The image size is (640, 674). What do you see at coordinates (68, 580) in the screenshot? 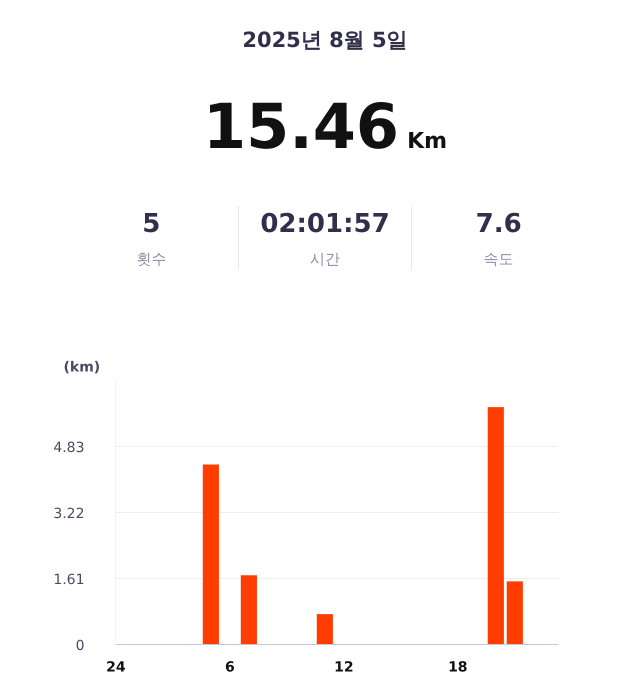
I see `y-tick-label: 1.61` at bounding box center [68, 580].